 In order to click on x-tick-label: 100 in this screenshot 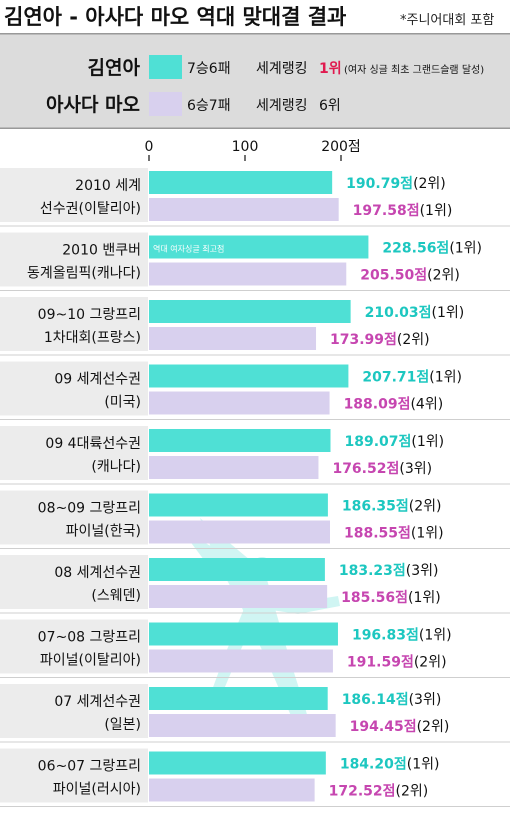, I will do `click(245, 147)`.